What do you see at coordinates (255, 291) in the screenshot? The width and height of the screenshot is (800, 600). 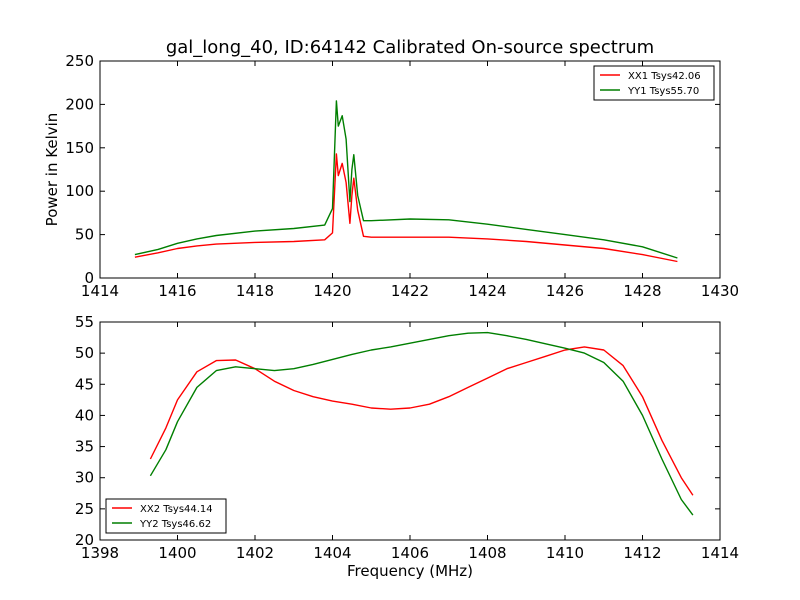 I see `x-tick-label: 1418` at bounding box center [255, 291].